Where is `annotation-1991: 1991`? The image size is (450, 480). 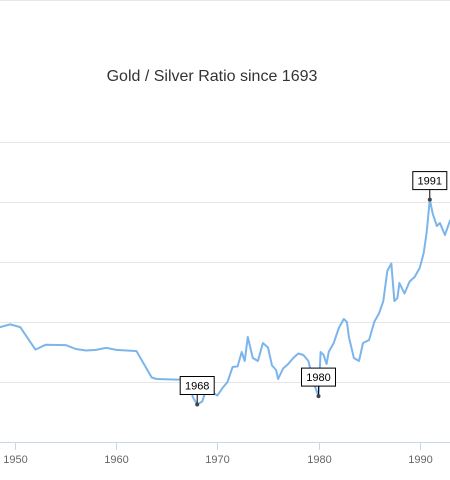
annotation-1991: 1991 is located at coordinates (430, 186).